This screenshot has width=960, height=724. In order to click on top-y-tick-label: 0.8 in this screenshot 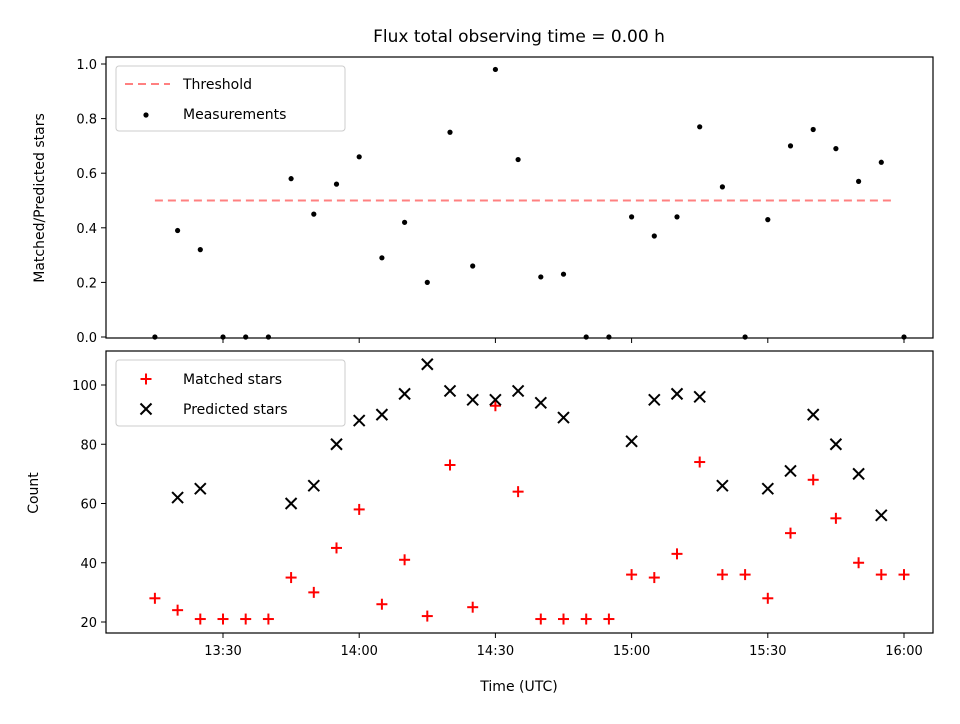, I will do `click(86, 120)`.